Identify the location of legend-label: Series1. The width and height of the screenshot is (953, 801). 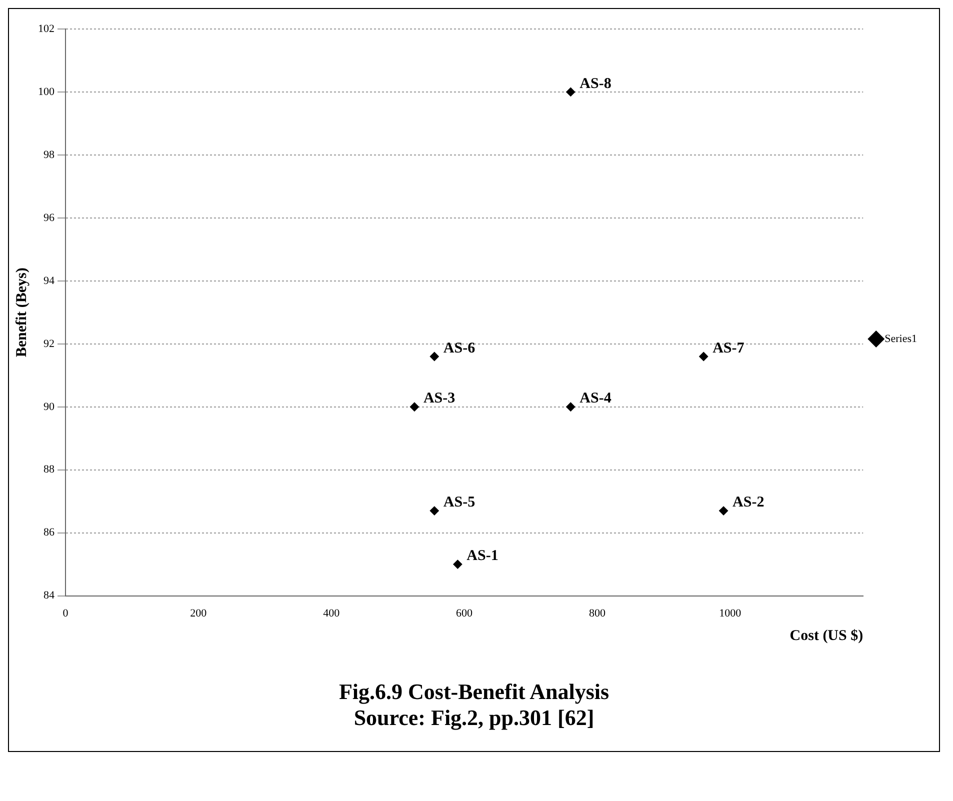
(901, 338).